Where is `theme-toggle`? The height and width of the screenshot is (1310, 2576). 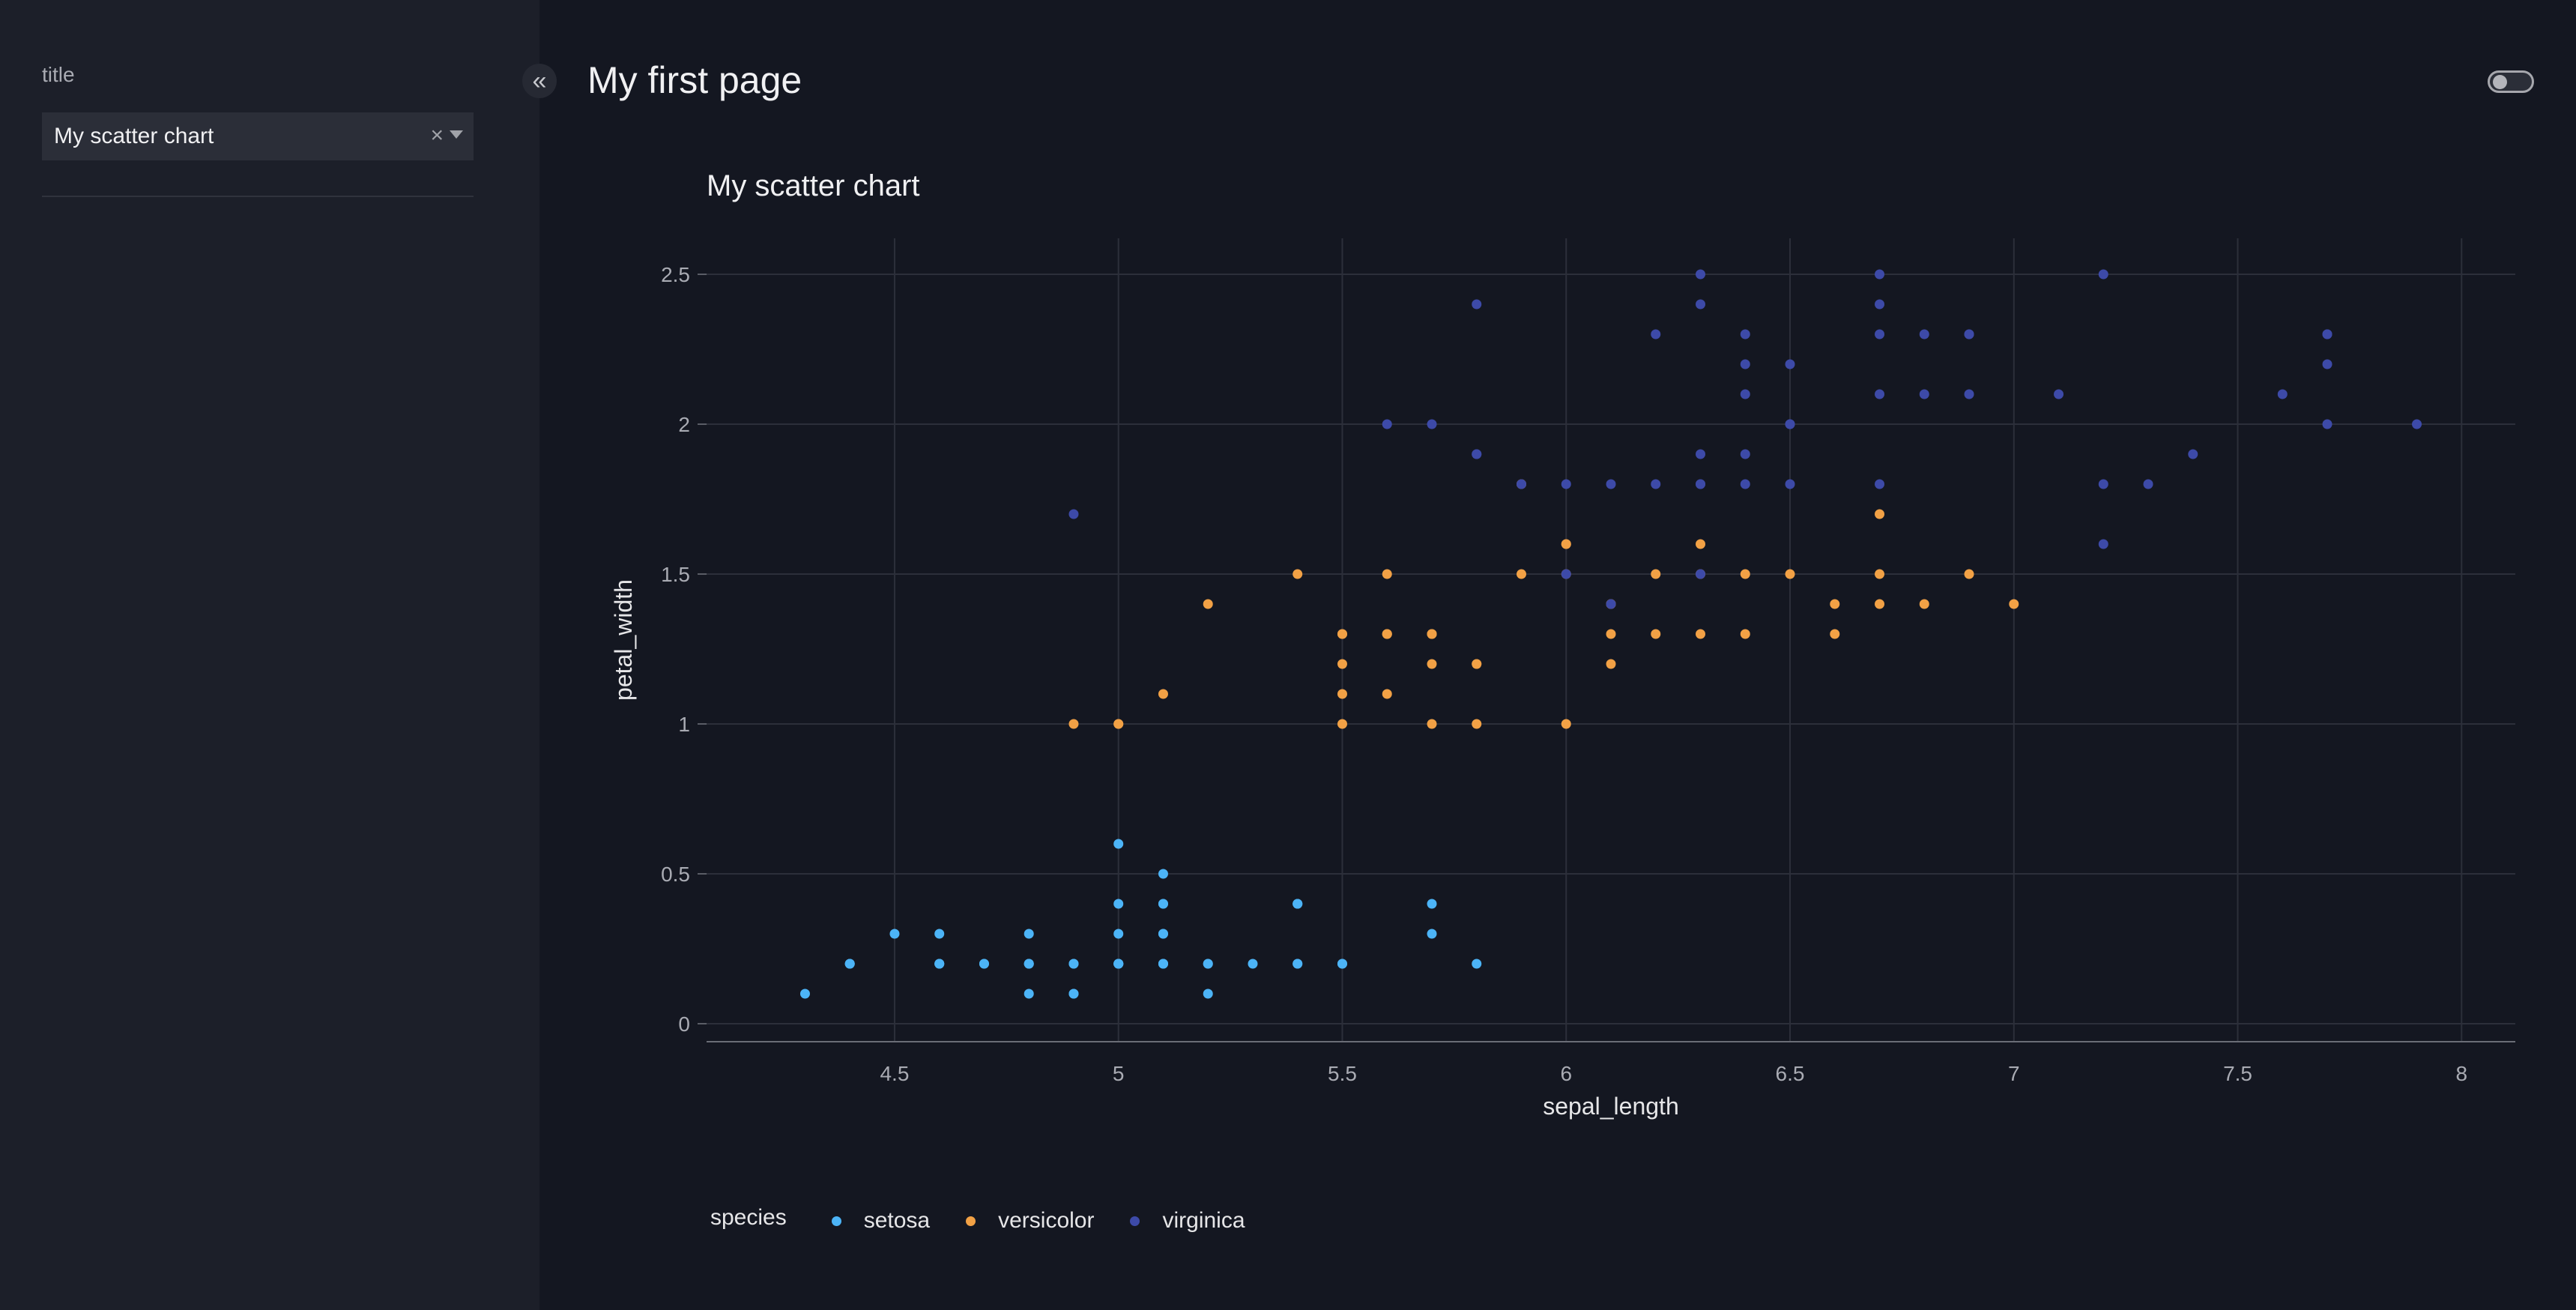
theme-toggle is located at coordinates (2511, 81).